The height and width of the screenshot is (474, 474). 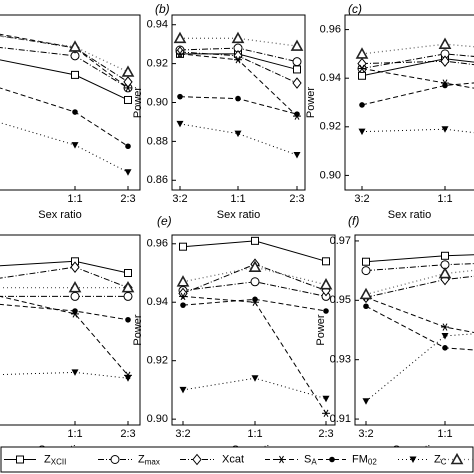 What do you see at coordinates (157, 302) in the screenshot?
I see `y-tick-label: 0.94` at bounding box center [157, 302].